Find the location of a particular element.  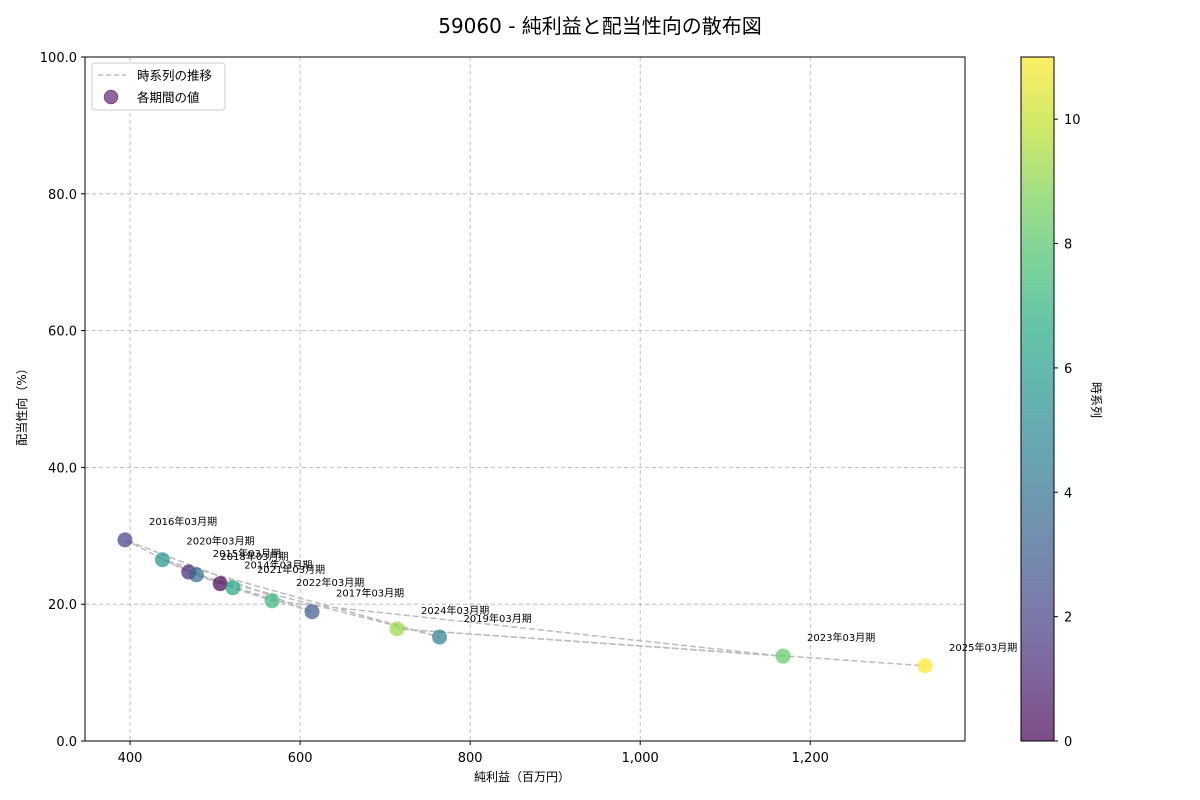

point-label: 2021年03月期 is located at coordinates (291, 569).